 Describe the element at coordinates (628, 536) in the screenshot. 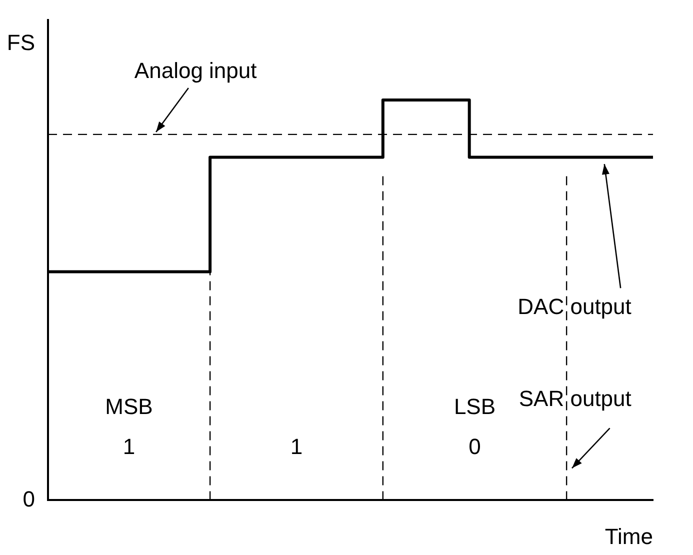

I see `x-axis-title: Time` at that location.